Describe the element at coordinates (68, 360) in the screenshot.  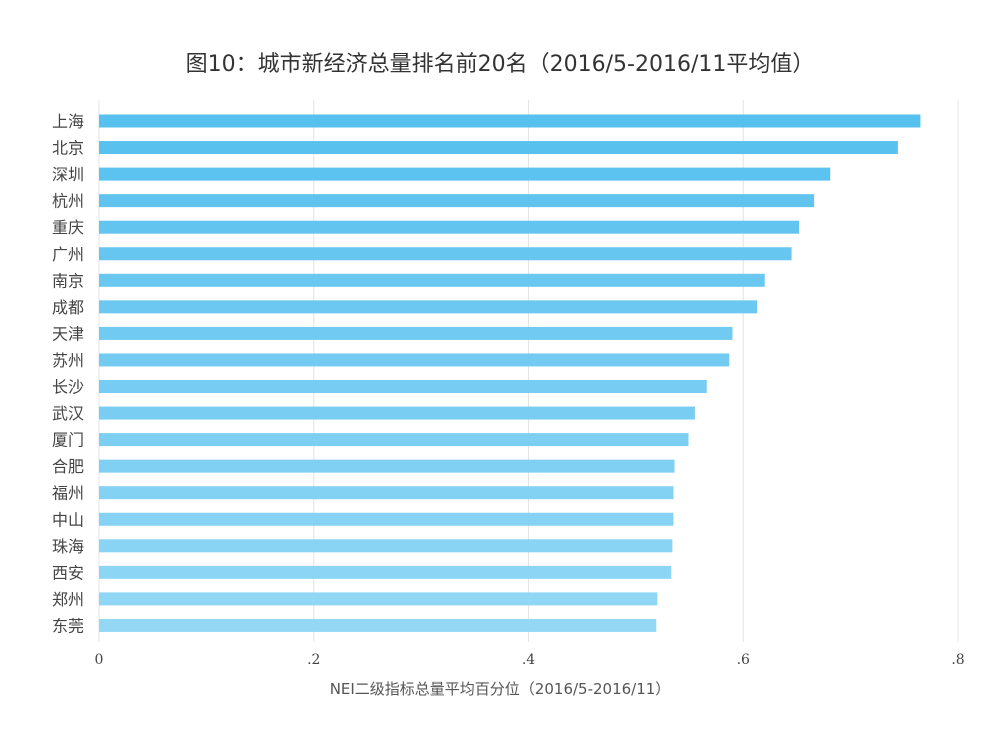
I see `category-label: 苏州` at that location.